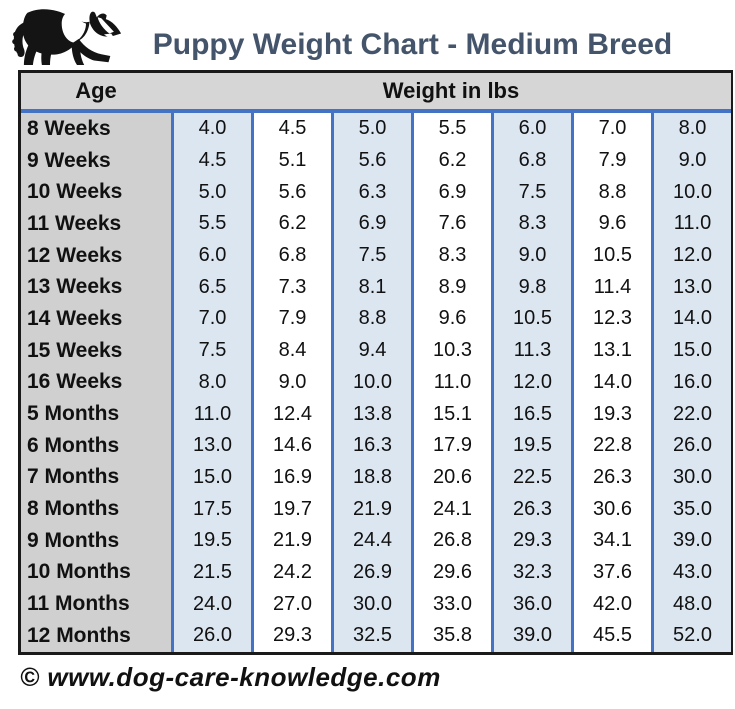 The height and width of the screenshot is (709, 735). What do you see at coordinates (376, 414) in the screenshot?
I see `table-row: 5 Months 11.0 12.4 13.8 15.1 16.5 19.3 22.0` at bounding box center [376, 414].